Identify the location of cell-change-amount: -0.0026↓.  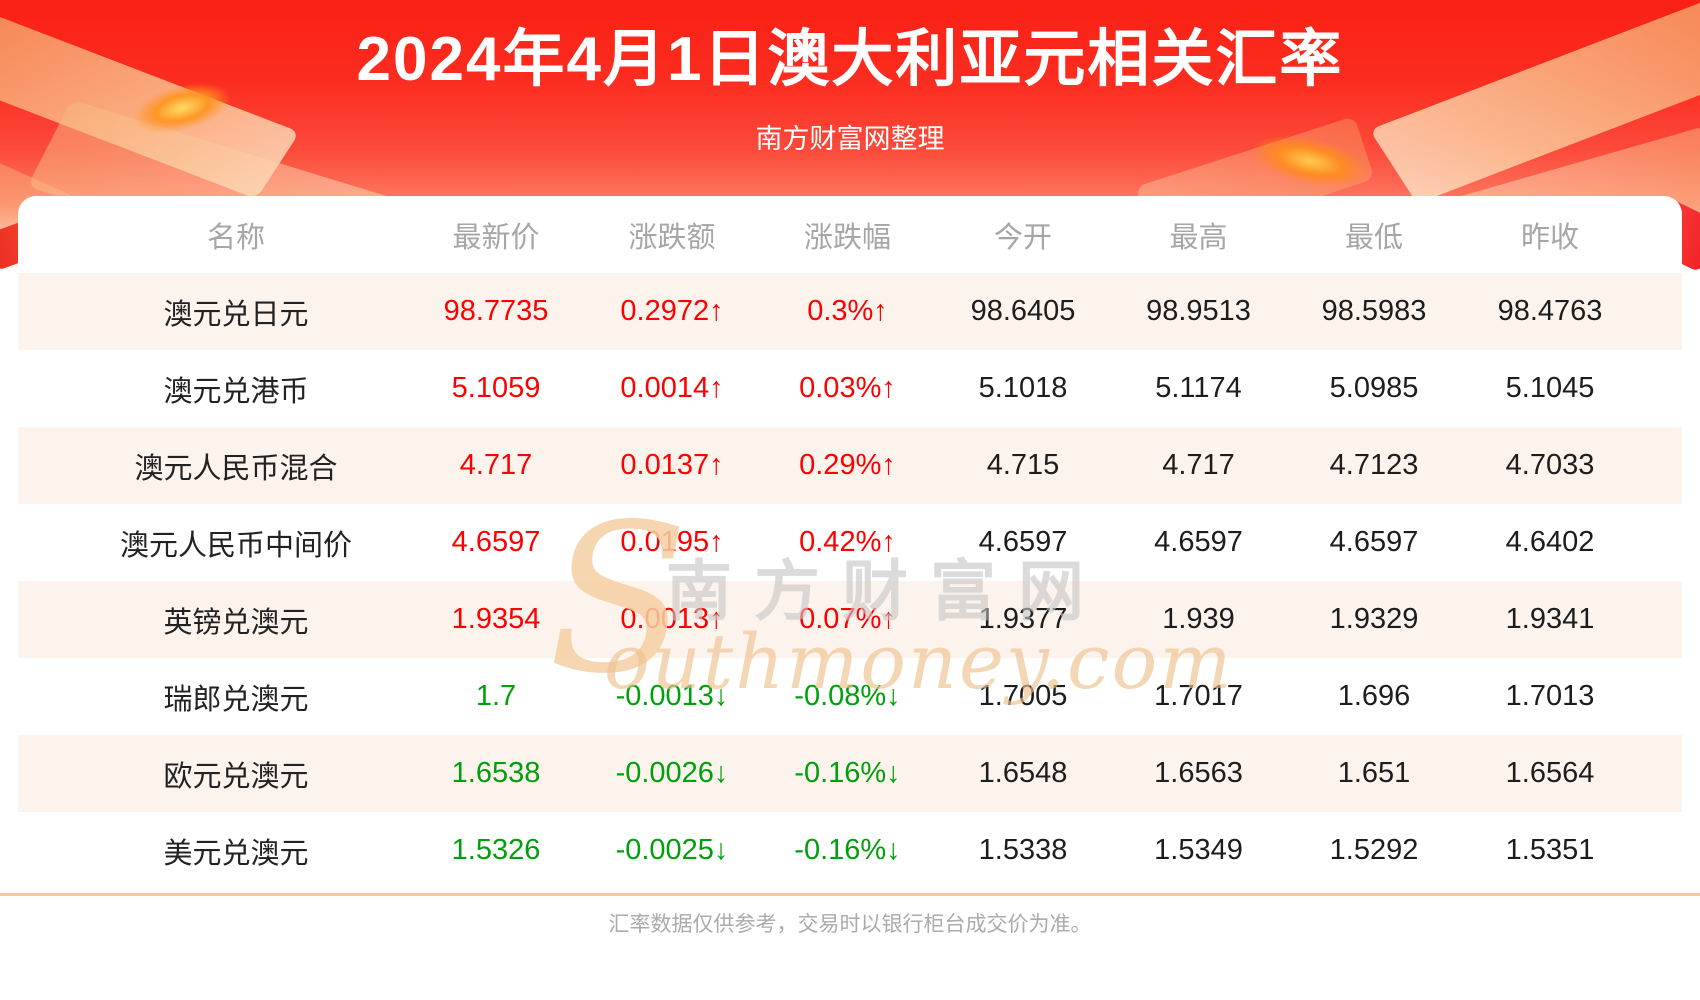
(672, 773).